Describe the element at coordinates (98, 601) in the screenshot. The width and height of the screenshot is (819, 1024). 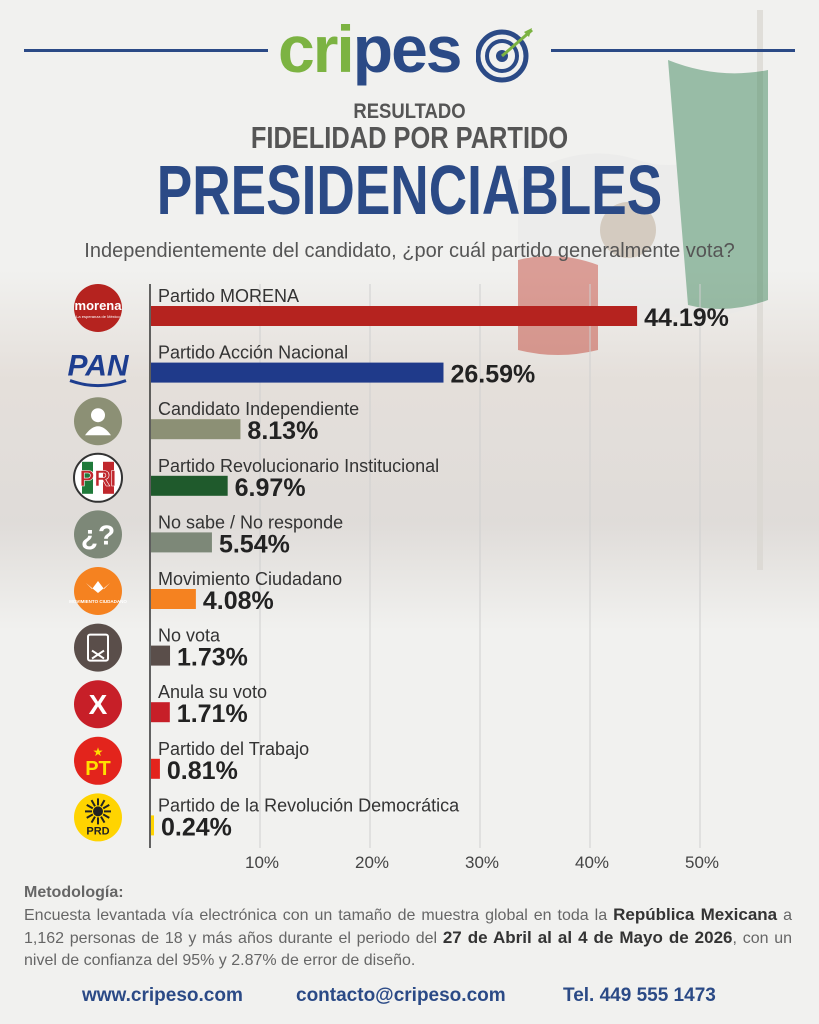
I see `svg-text: MOVIMIENTO CIUDADANO` at that location.